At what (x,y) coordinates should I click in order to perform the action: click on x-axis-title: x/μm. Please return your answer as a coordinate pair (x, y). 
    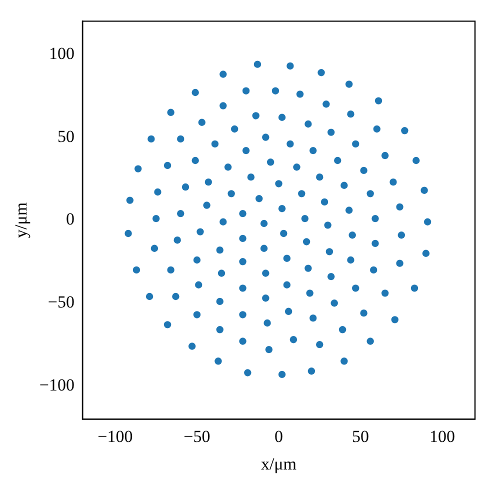
    Looking at the image, I should click on (278, 464).